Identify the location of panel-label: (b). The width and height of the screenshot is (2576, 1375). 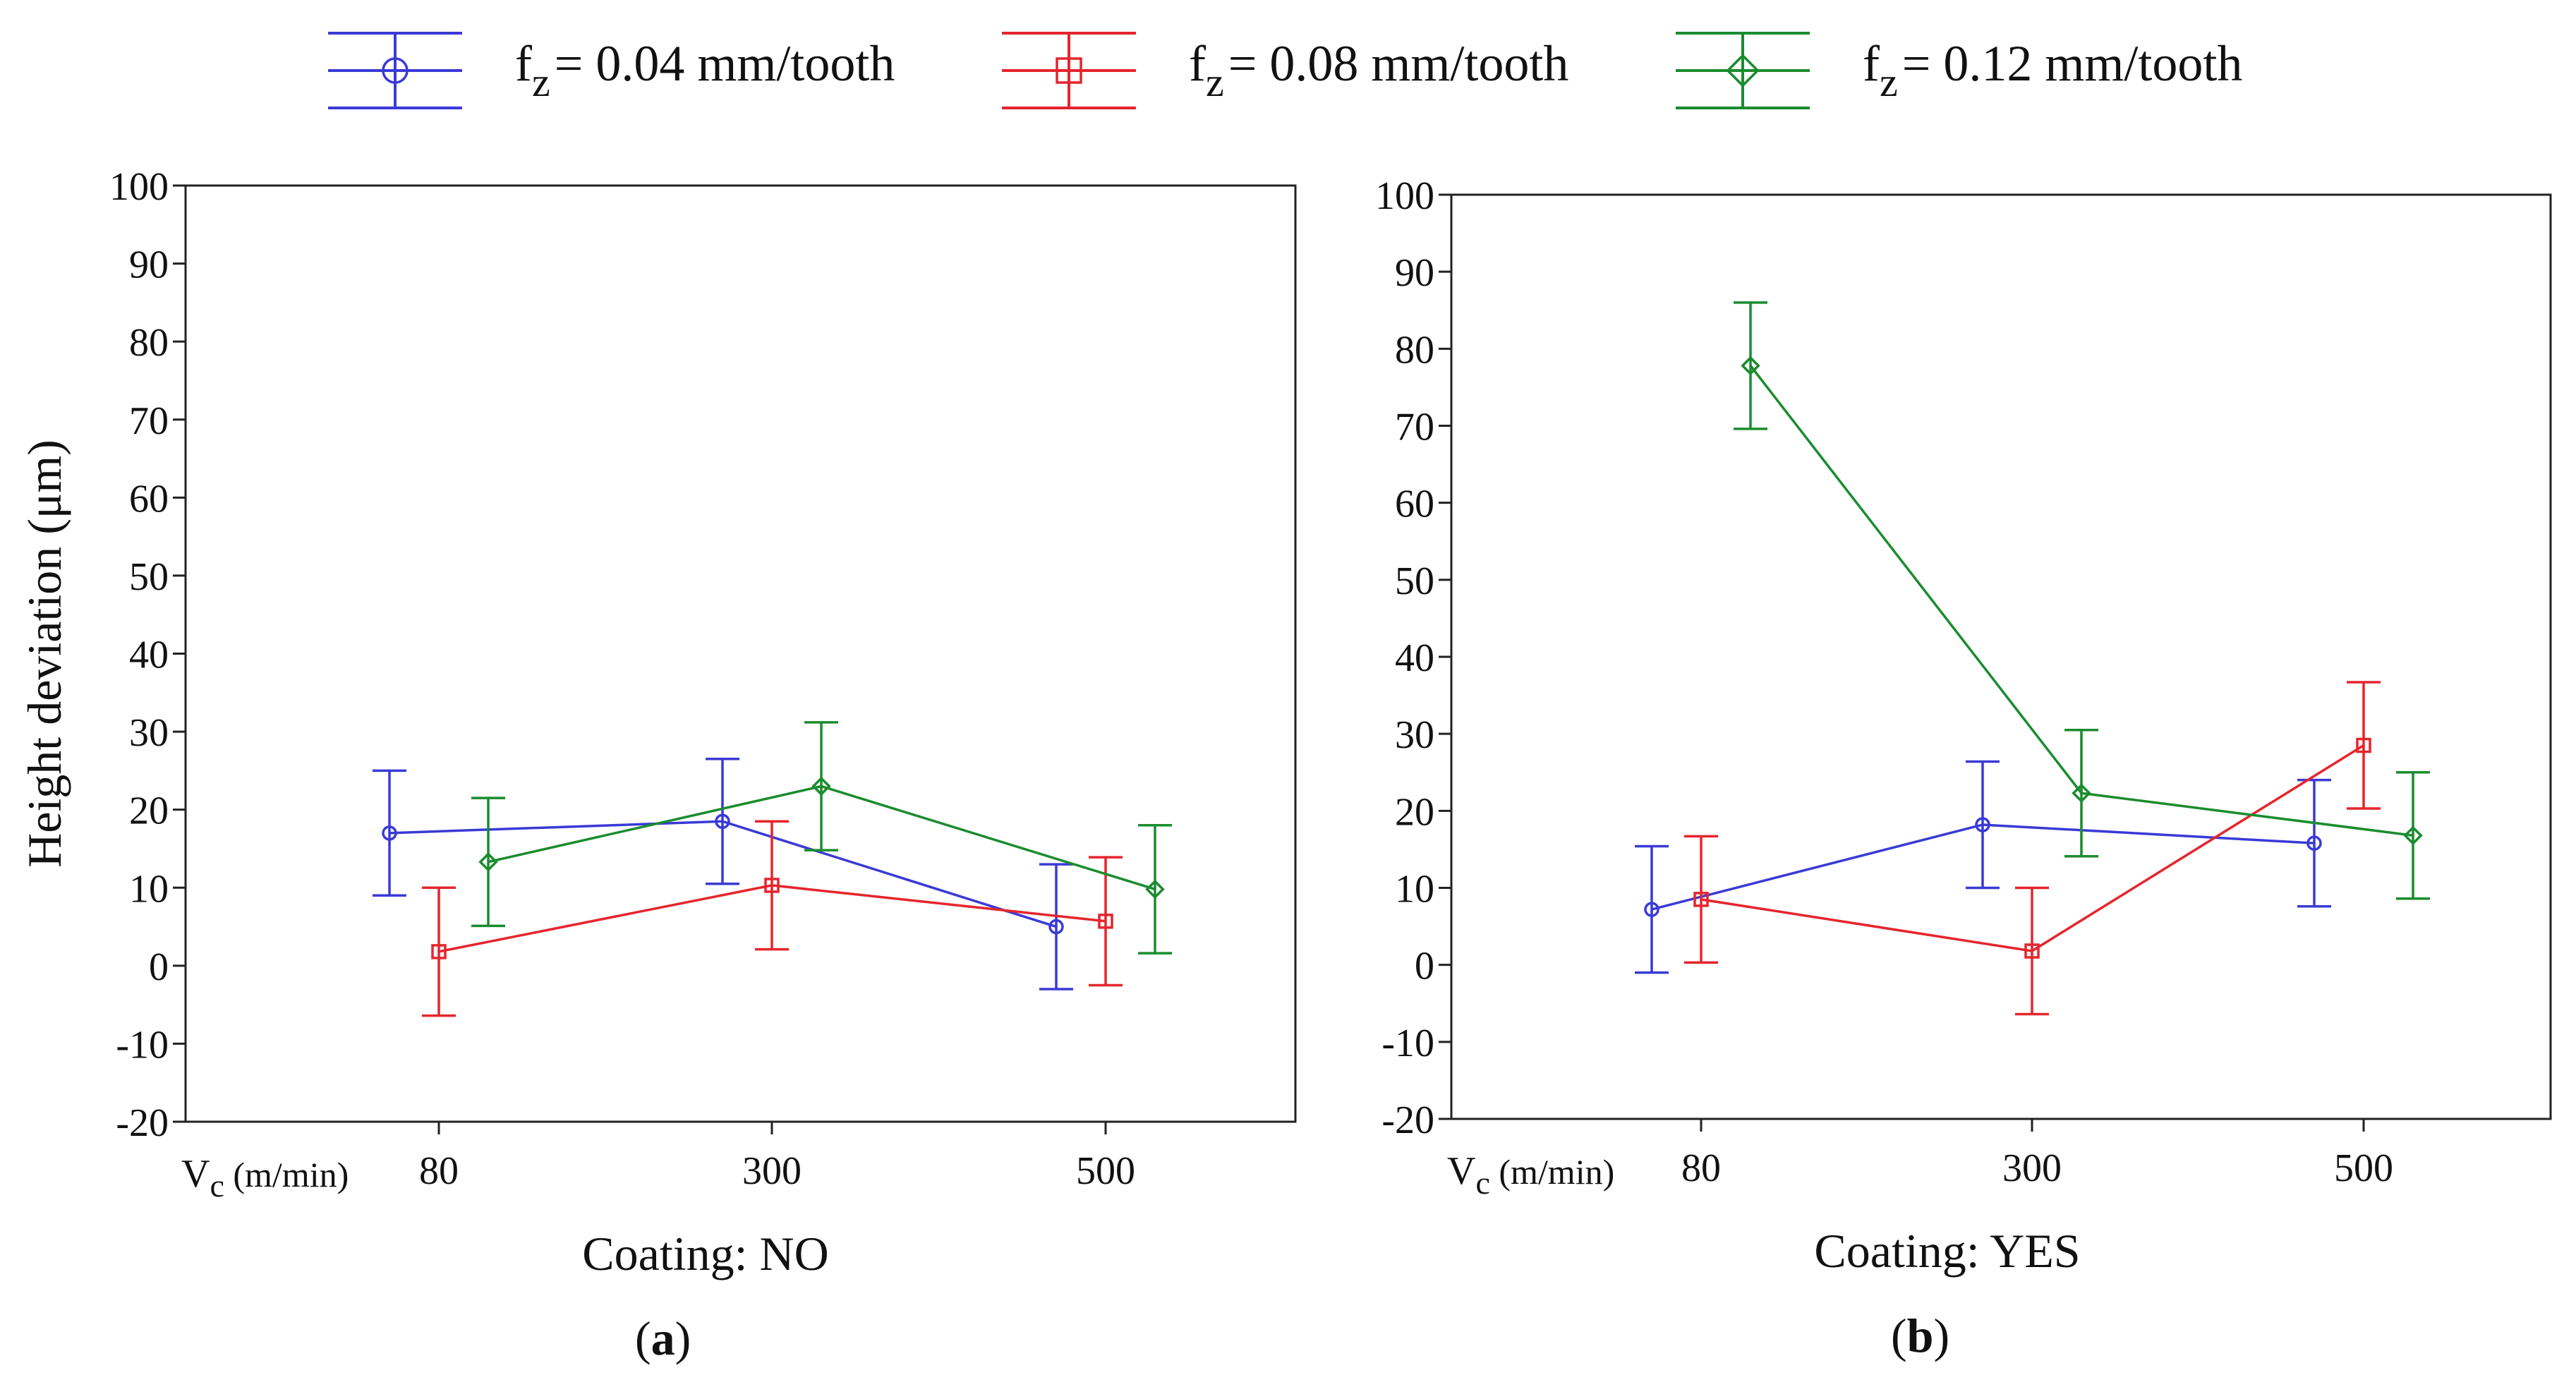
(1920, 1335).